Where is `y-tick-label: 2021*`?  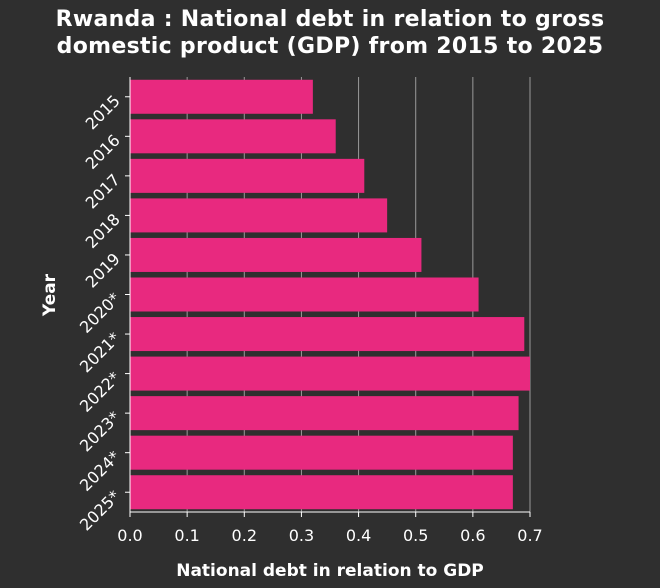 y-tick-label: 2021* is located at coordinates (100, 352).